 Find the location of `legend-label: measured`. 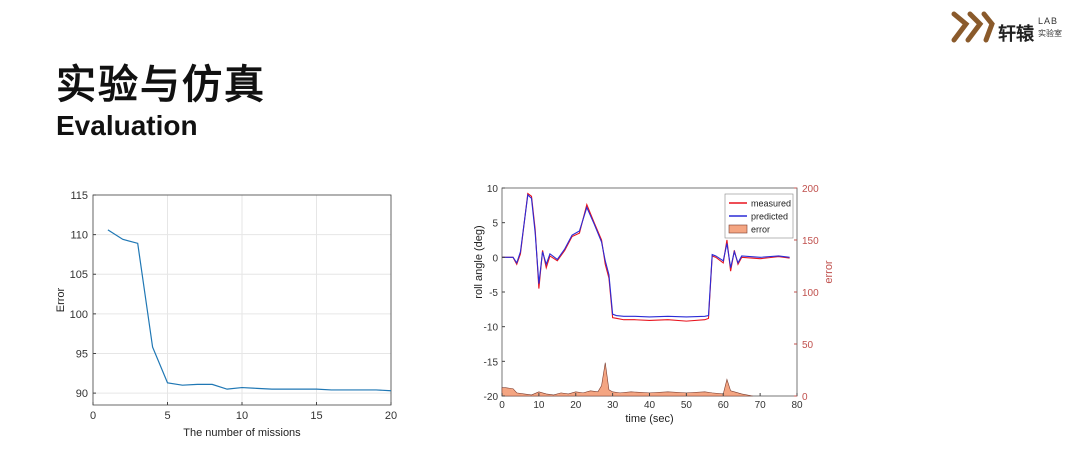

legend-label: measured is located at coordinates (771, 204).